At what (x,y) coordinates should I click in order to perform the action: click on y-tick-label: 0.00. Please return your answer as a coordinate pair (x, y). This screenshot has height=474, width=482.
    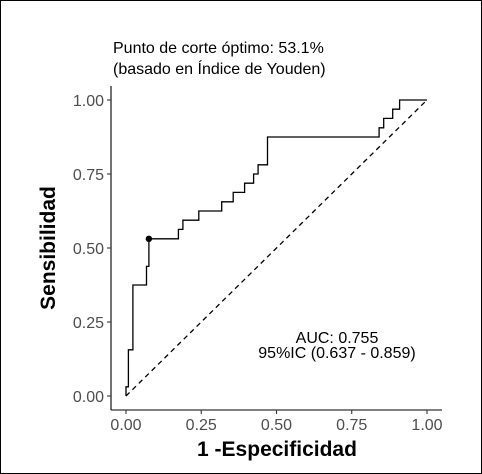
    Looking at the image, I should click on (88, 397).